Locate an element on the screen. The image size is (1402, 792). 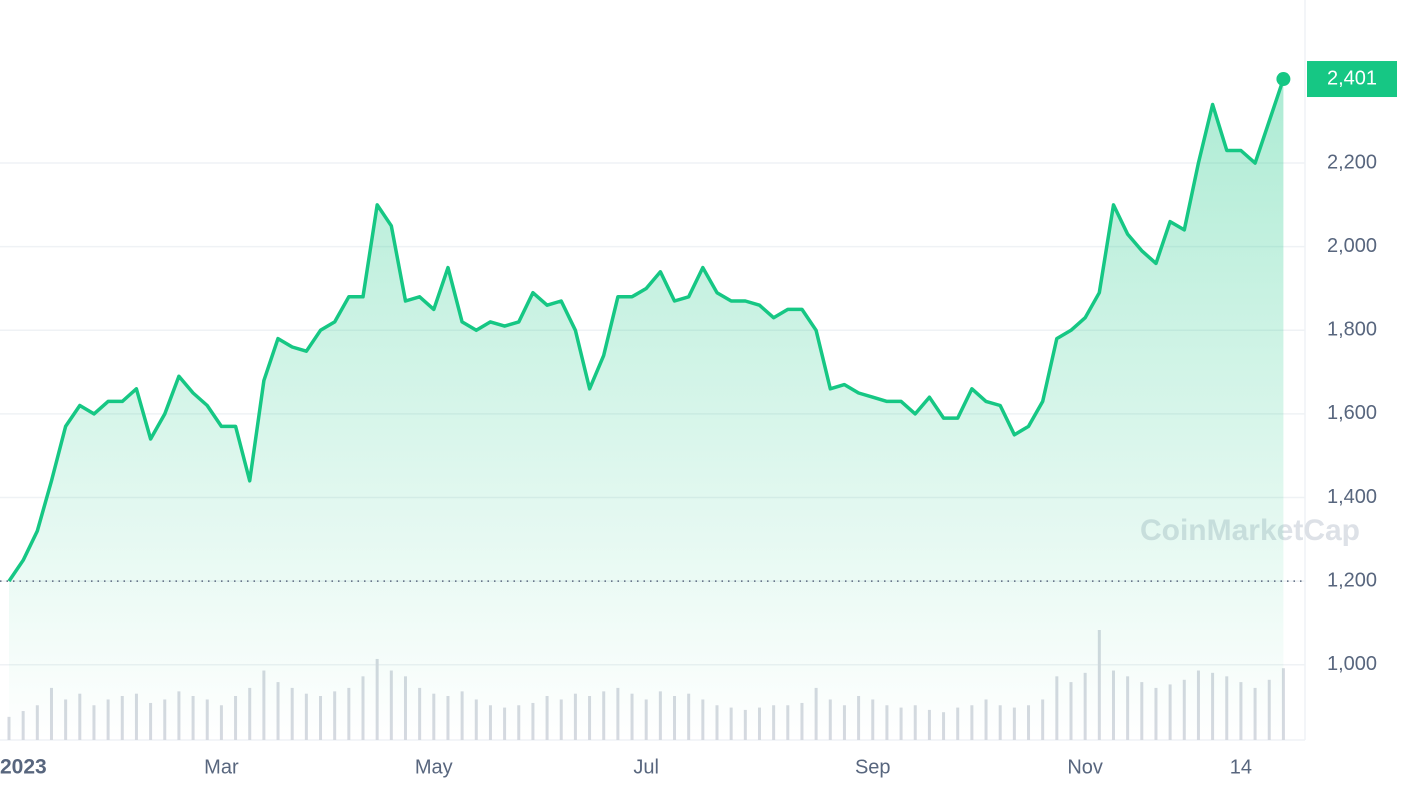
last-value-label: 2,401 is located at coordinates (1352, 78).